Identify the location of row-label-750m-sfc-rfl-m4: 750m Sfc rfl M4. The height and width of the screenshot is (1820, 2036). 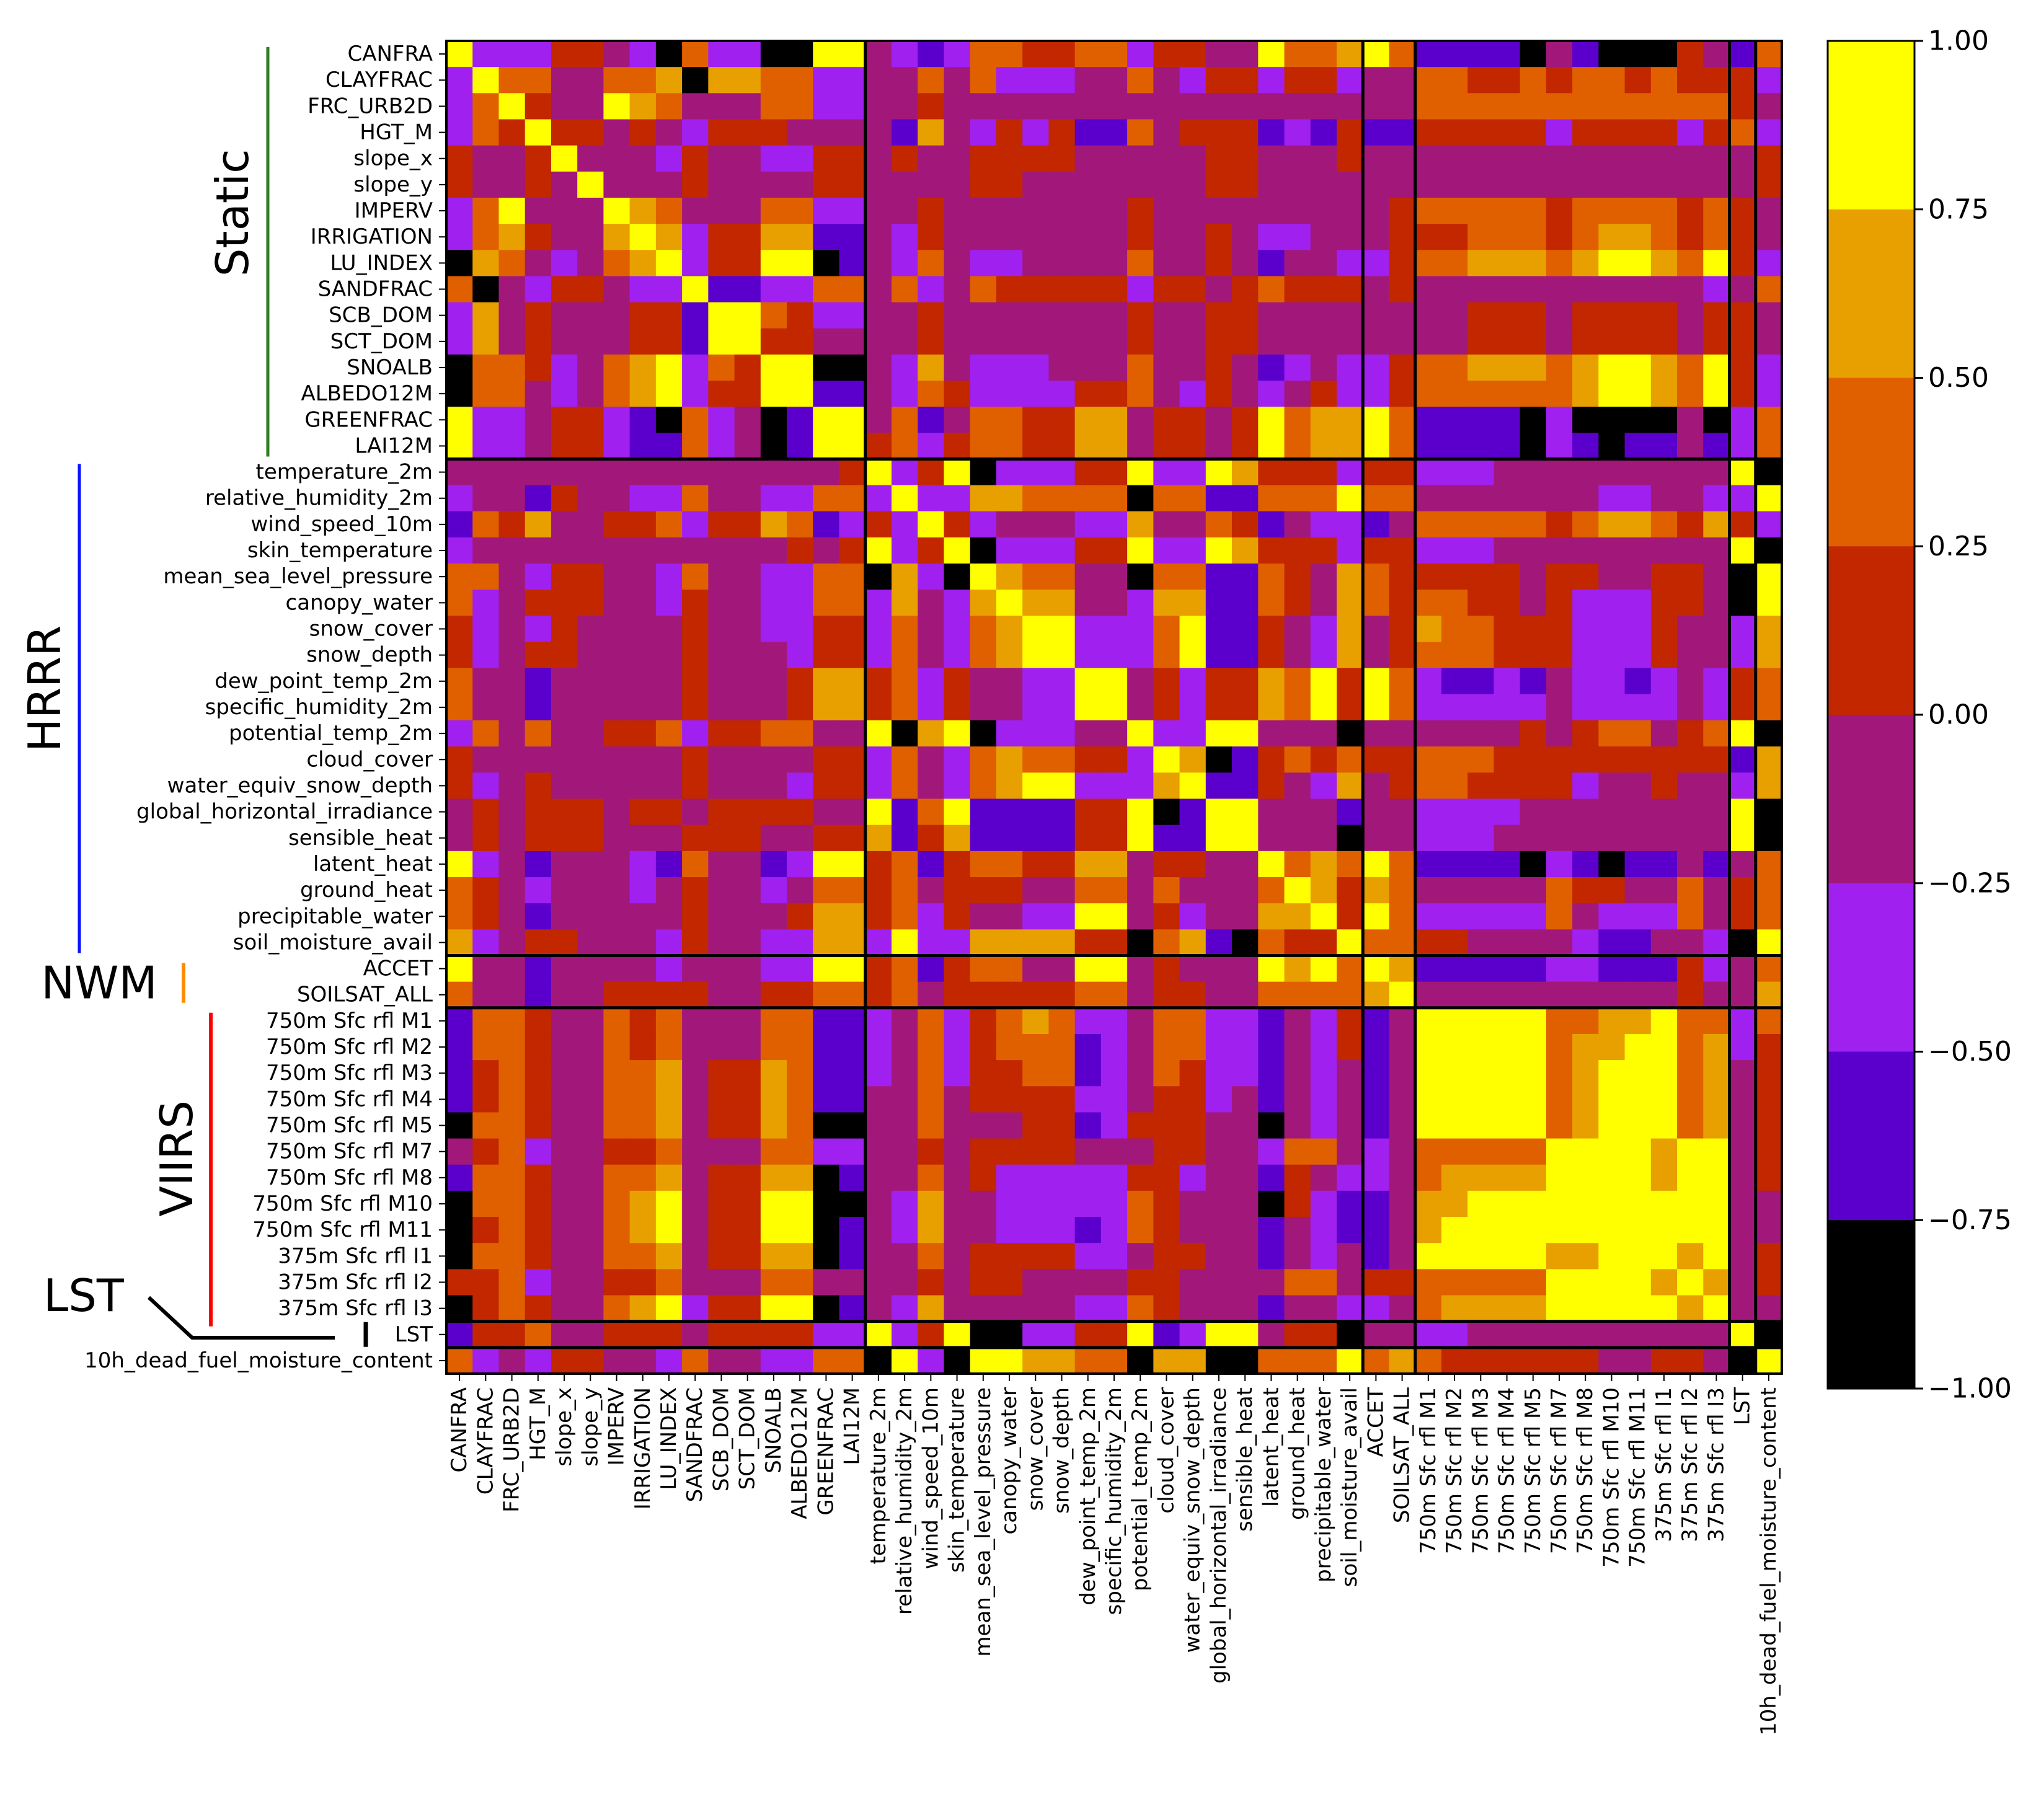
(349, 1099).